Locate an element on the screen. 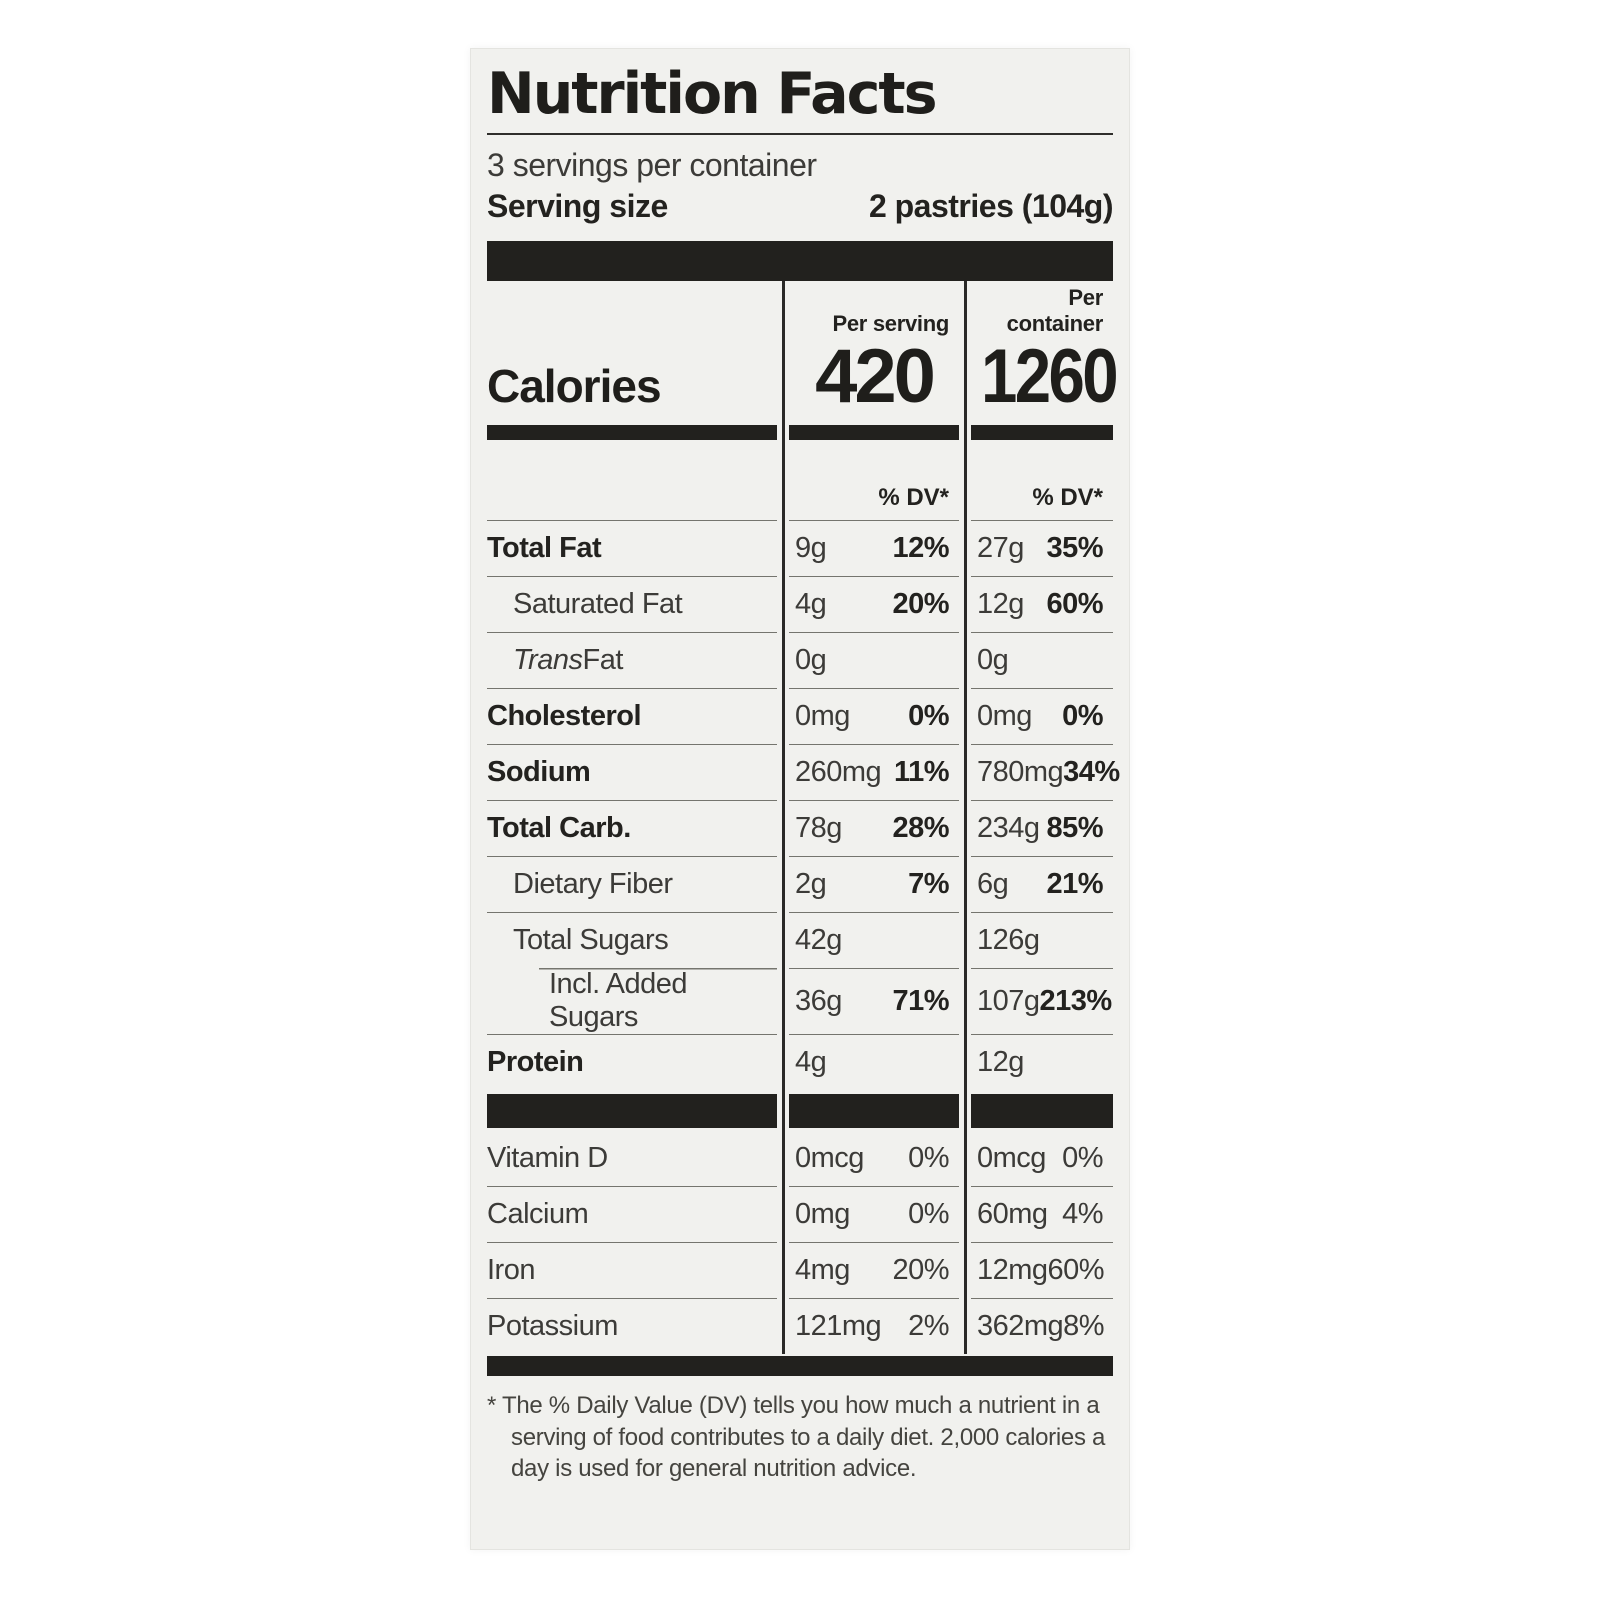  serving-cell: 36g 71% is located at coordinates (874, 1001).